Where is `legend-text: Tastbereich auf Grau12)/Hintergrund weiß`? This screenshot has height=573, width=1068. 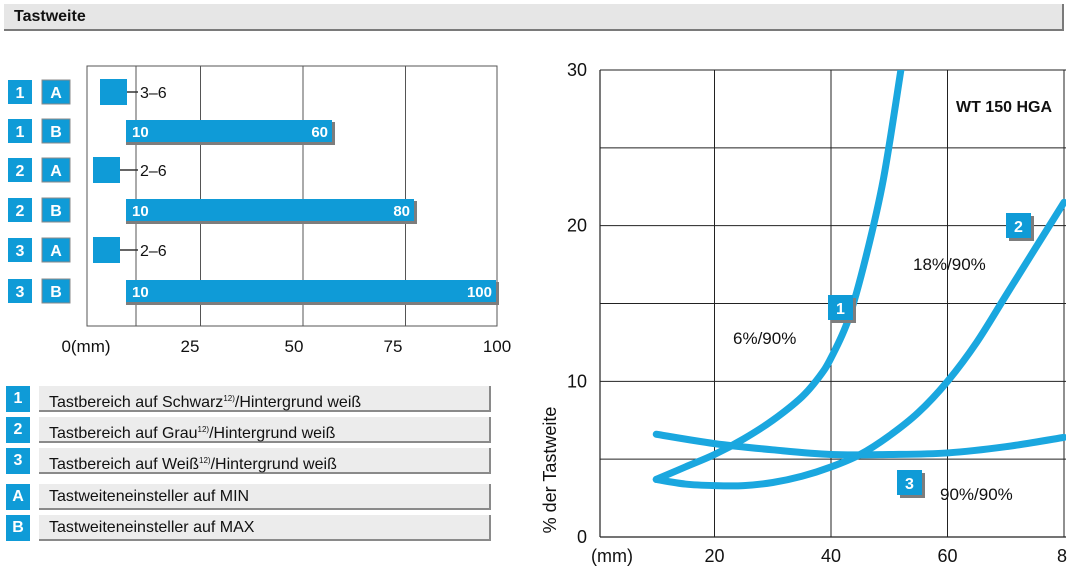
legend-text: Tastbereich auf Grau12)/Hintergrund weiß is located at coordinates (265, 430).